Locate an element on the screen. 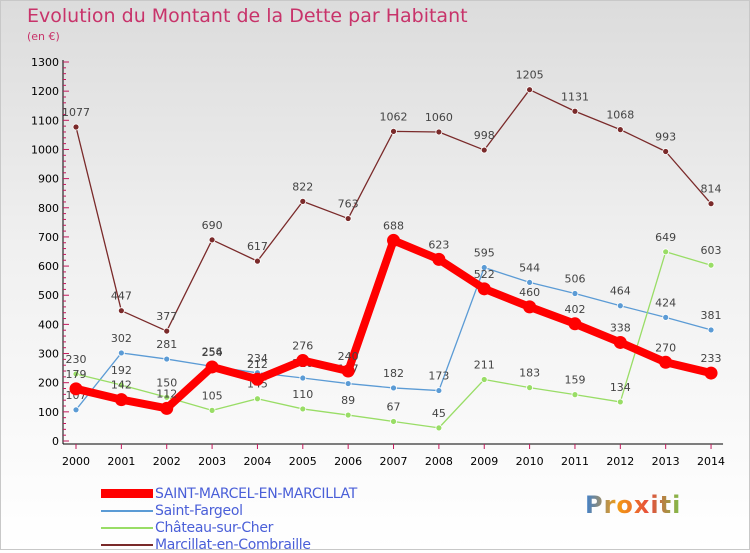 The height and width of the screenshot is (553, 750). data-label: 690 is located at coordinates (212, 225).